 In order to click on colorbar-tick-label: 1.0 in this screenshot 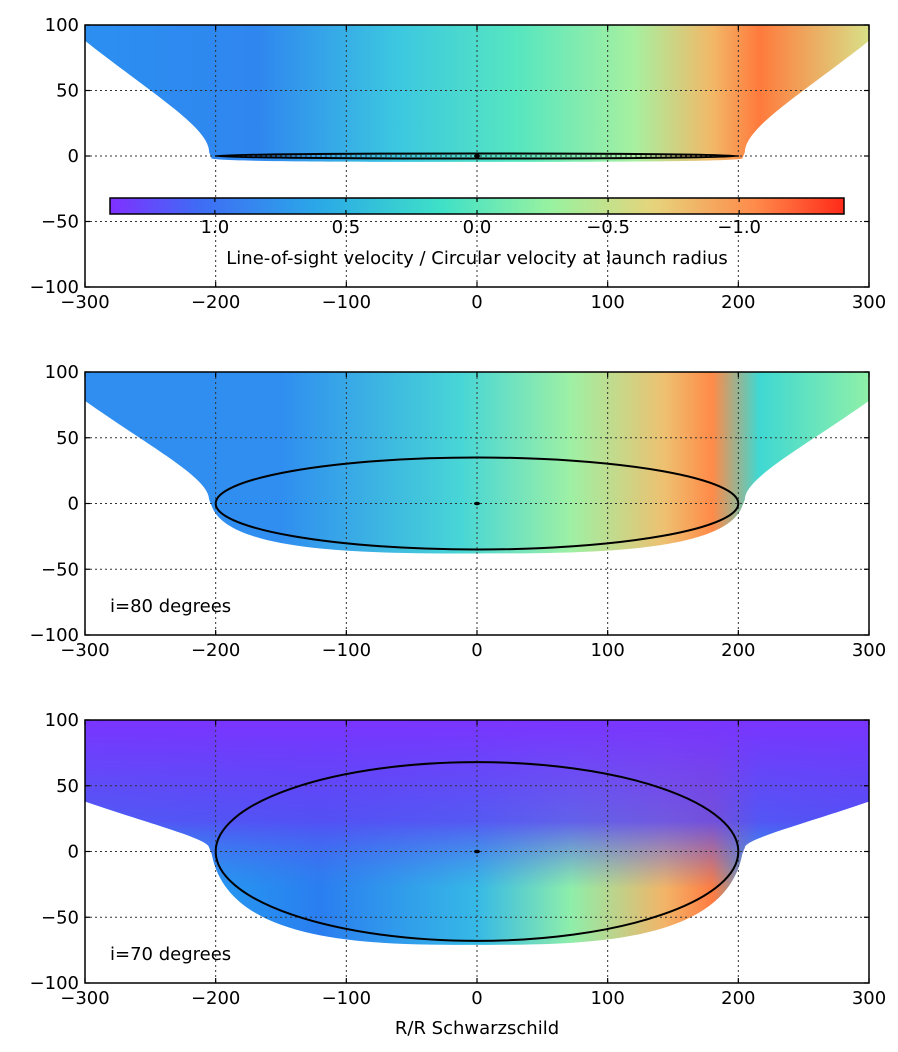, I will do `click(215, 227)`.